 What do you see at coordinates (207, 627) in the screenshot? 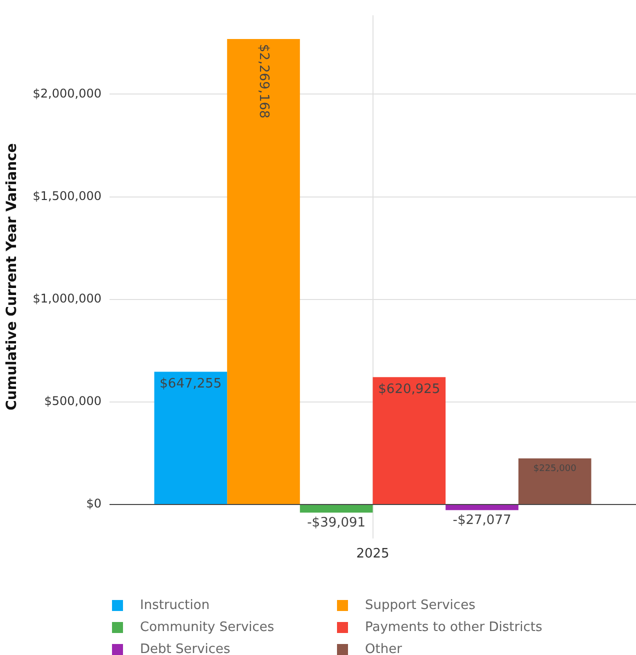
I see `legend-label: Community Services` at bounding box center [207, 627].